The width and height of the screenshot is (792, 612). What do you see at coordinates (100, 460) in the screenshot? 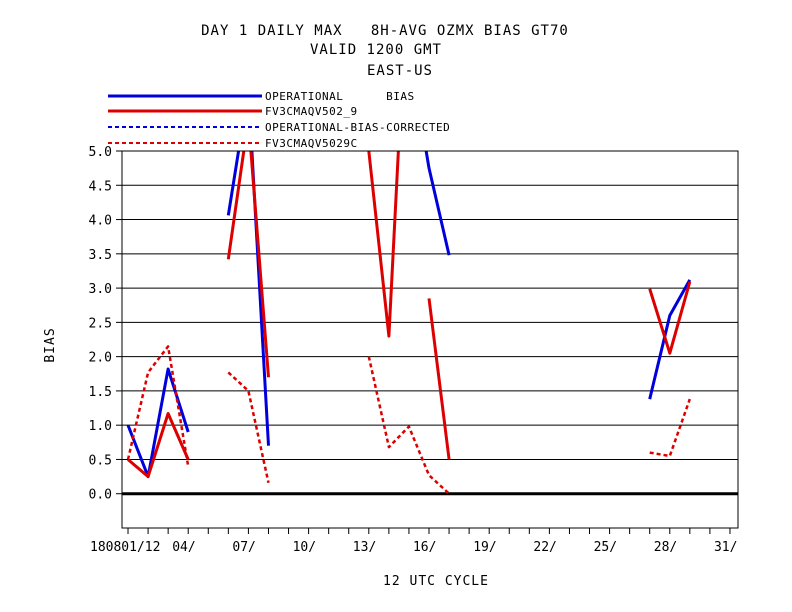
I see `y-tick-label: 0.5` at bounding box center [100, 460].